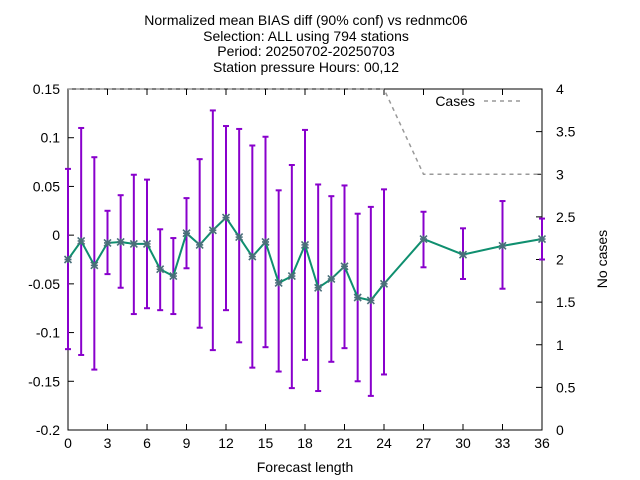 The image size is (640, 480). Describe the element at coordinates (51, 138) in the screenshot. I see `y-tick-label: 0.1` at that location.